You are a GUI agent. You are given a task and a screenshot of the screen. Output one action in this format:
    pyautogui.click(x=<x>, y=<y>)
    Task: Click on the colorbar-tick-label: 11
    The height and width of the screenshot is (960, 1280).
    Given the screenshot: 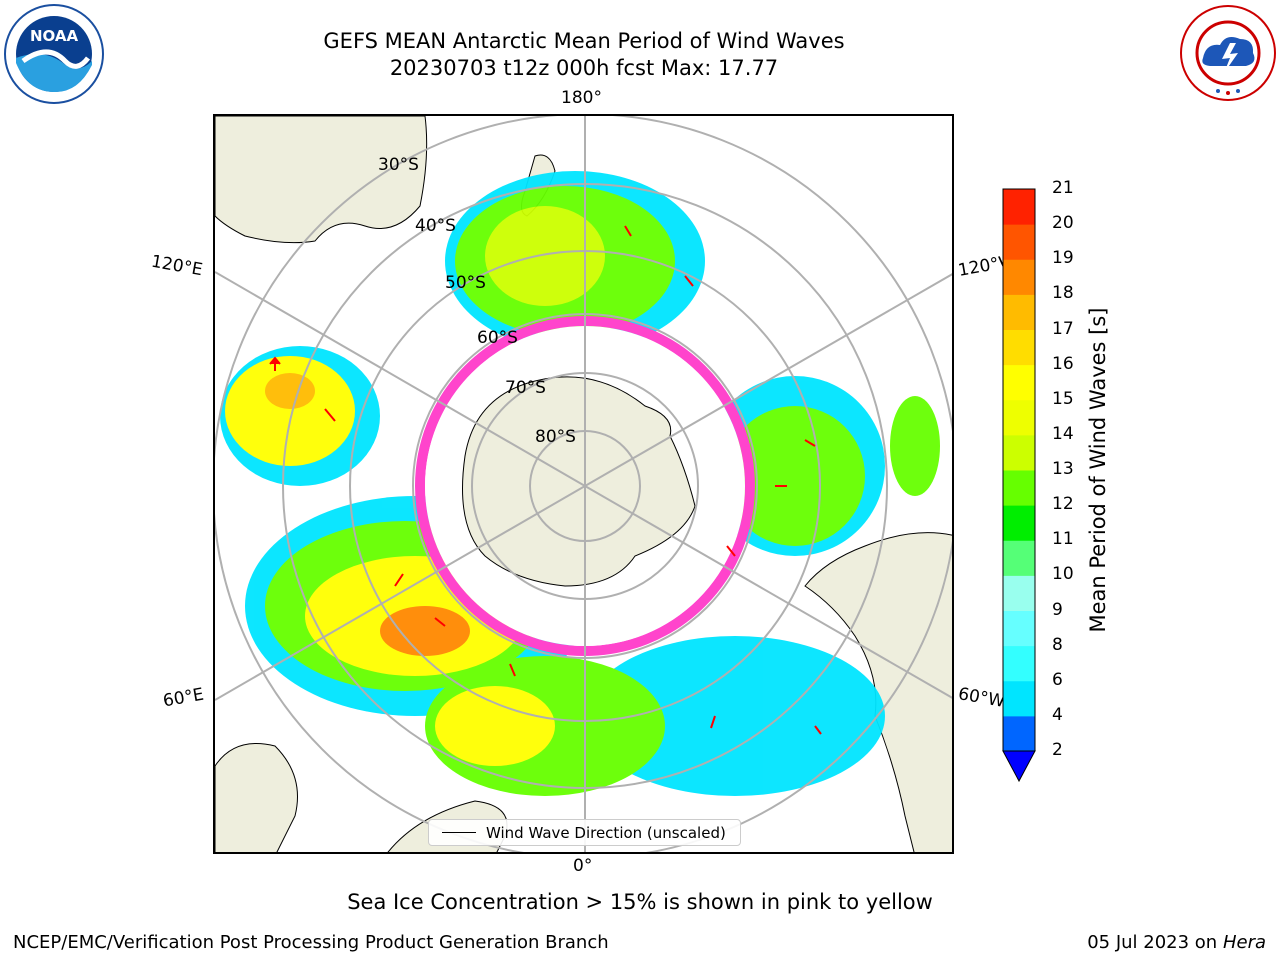 What is the action you would take?
    pyautogui.click(x=1063, y=539)
    